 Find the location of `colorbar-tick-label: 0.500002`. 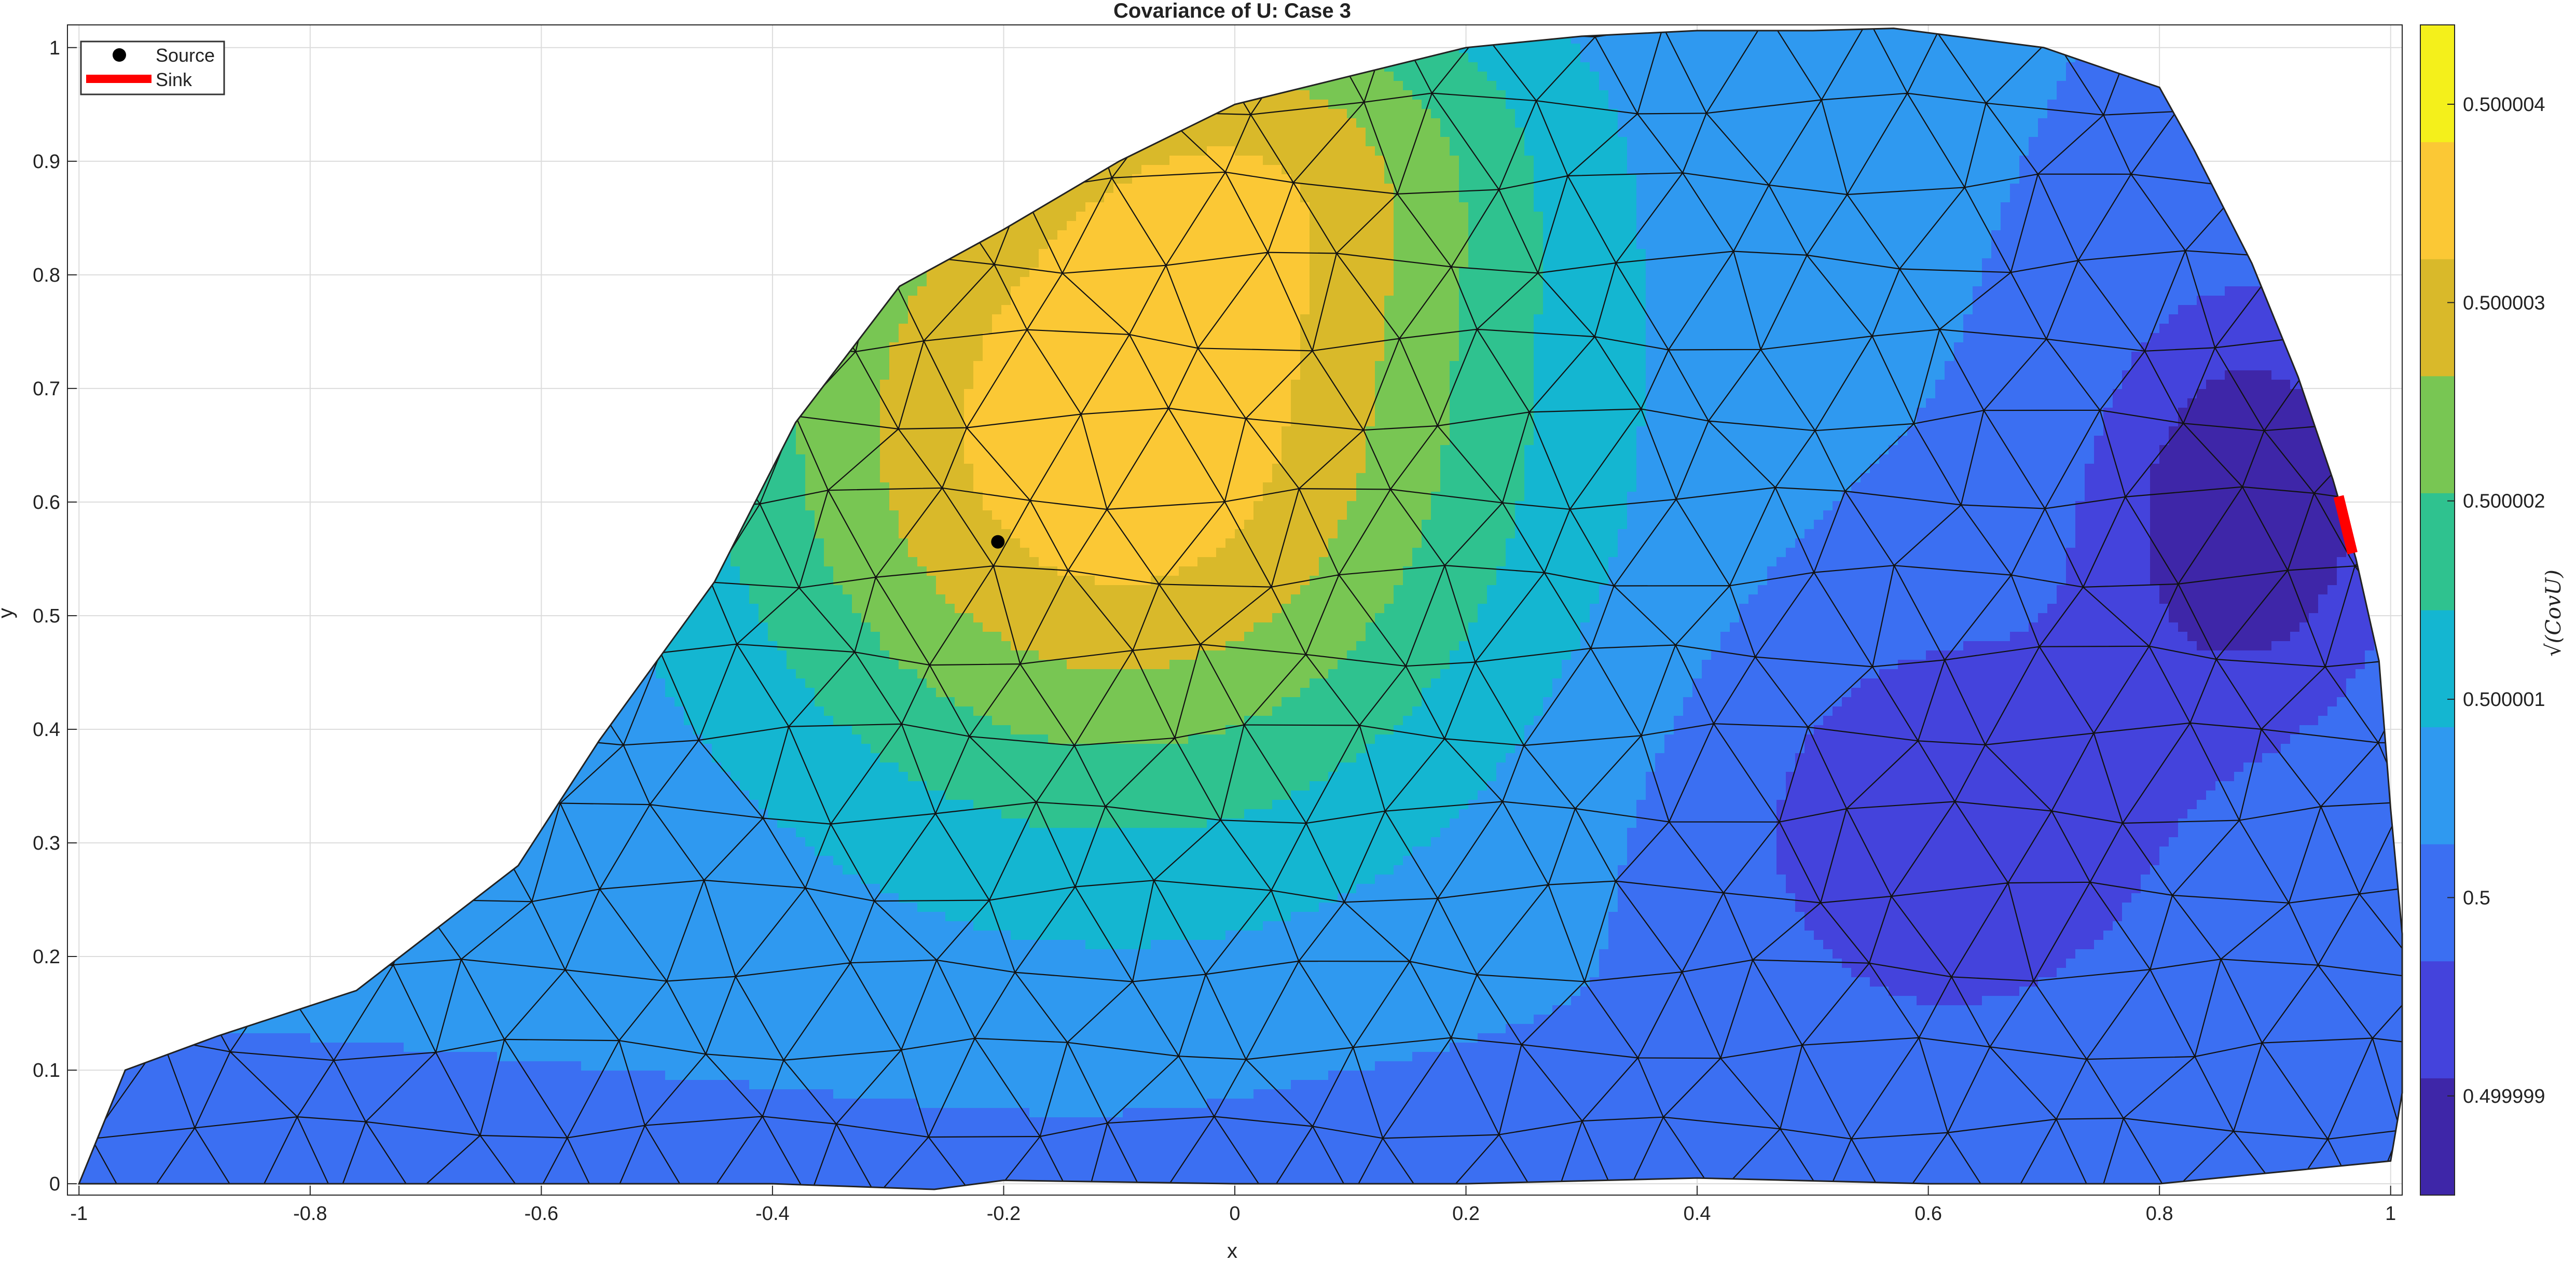

colorbar-tick-label: 0.500002 is located at coordinates (2504, 501).